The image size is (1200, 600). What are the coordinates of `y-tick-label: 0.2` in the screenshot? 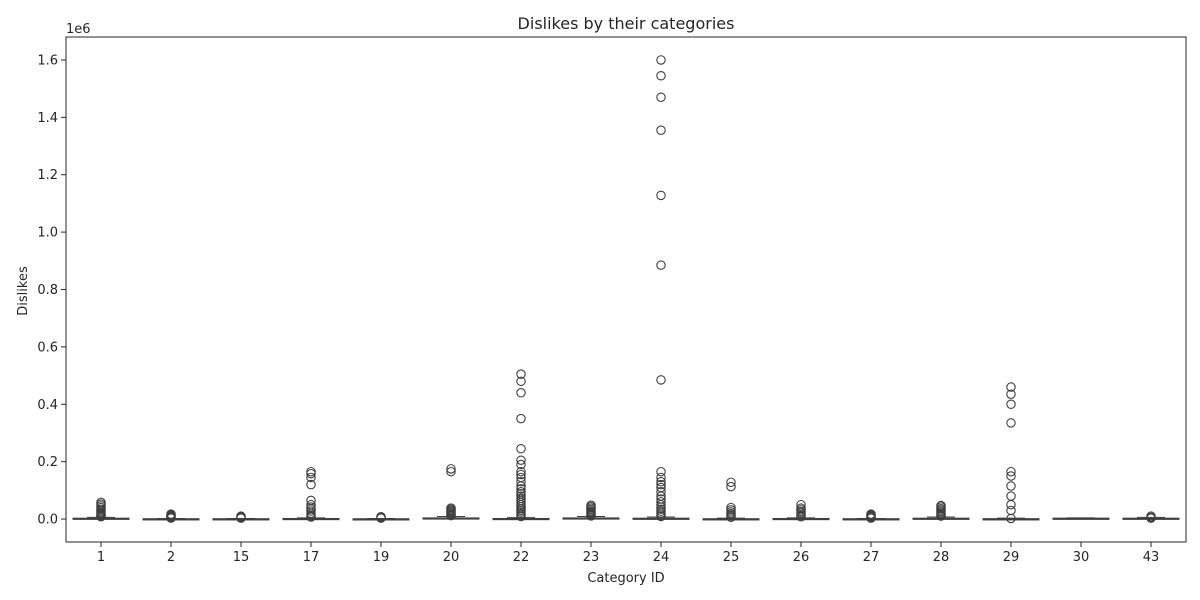 It's located at (47, 462).